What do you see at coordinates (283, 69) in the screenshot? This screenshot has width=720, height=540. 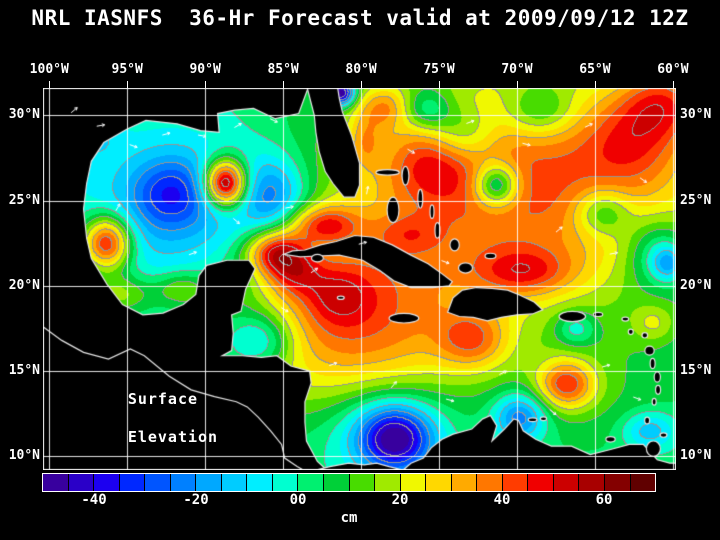 I see `lon-tick-label: 85°W` at bounding box center [283, 69].